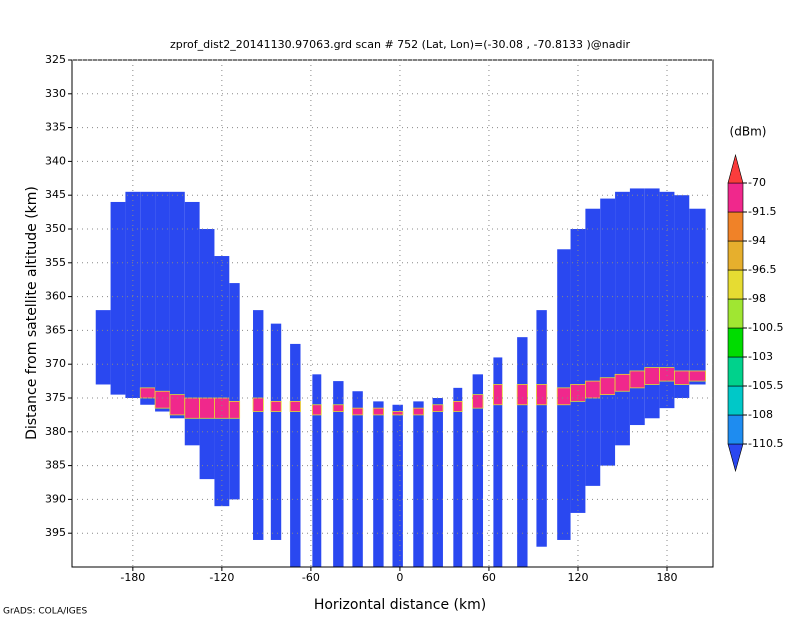 The height and width of the screenshot is (618, 800). What do you see at coordinates (55, 498) in the screenshot?
I see `y-tick-label: 390` at bounding box center [55, 498].